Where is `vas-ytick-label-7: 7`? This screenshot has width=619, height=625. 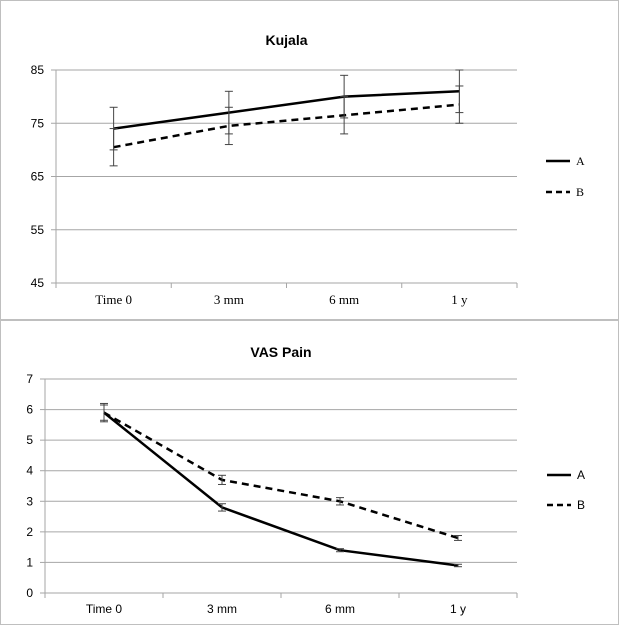 vas-ytick-label-7: 7 is located at coordinates (29, 379).